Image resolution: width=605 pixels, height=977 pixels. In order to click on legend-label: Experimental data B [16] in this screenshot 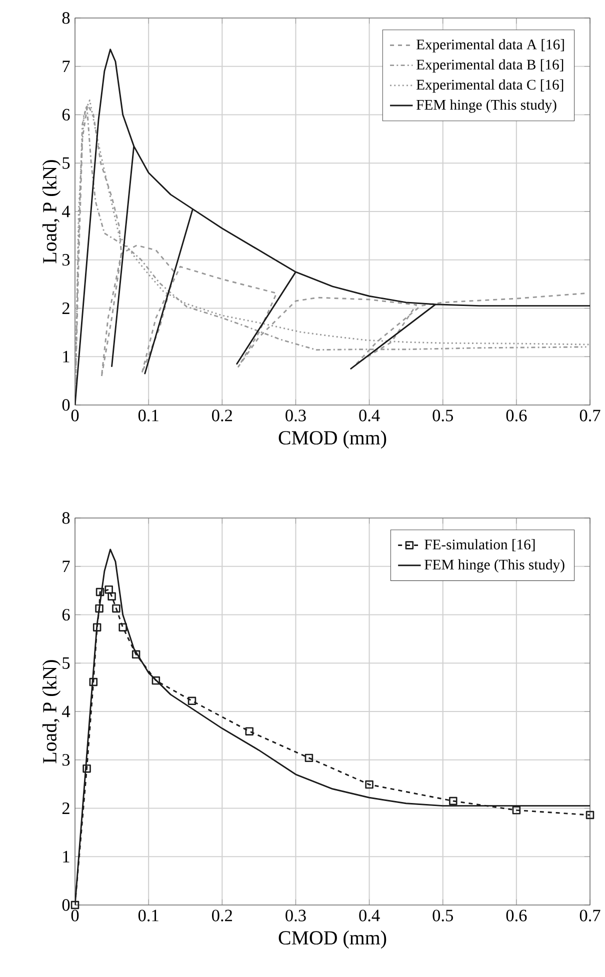, I will do `click(489, 66)`.